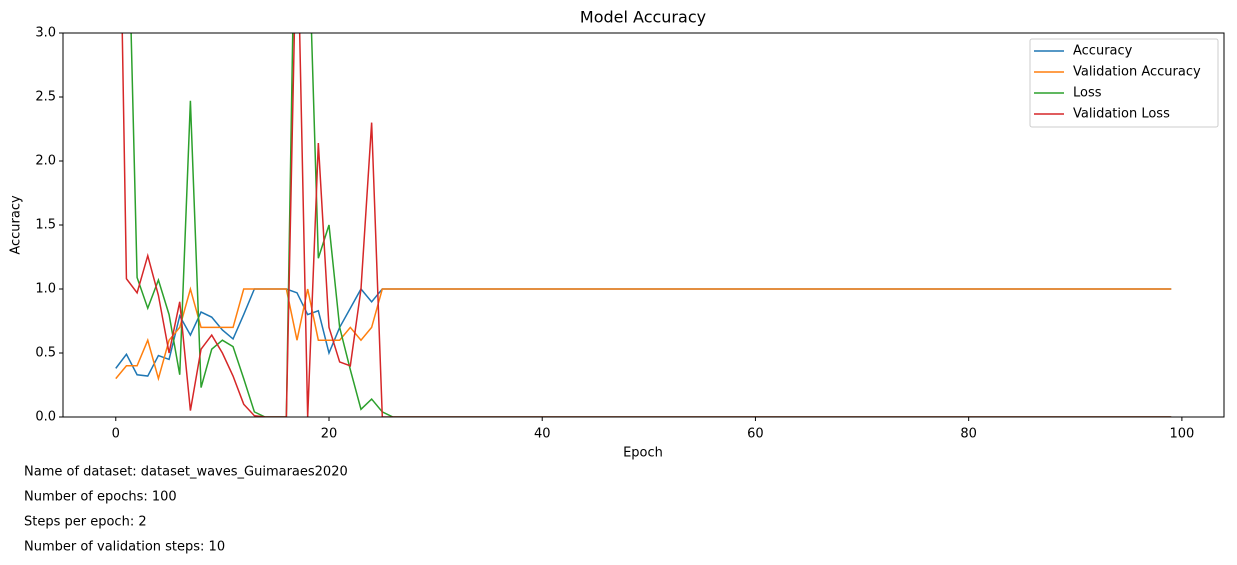 This screenshot has width=1237, height=565. Describe the element at coordinates (100, 497) in the screenshot. I see `info-line: Number of epochs: 100` at that location.